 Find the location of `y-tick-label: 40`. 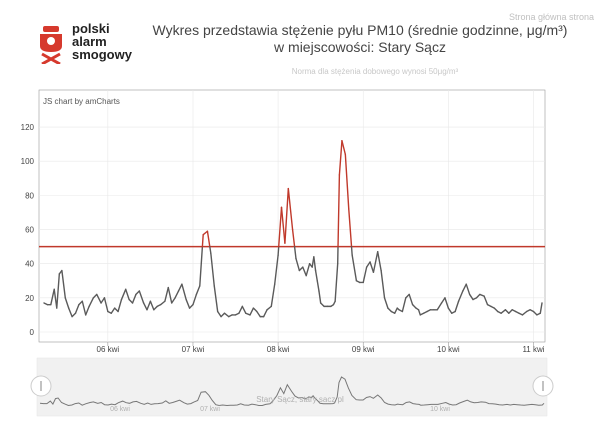

y-tick-label: 40 is located at coordinates (29, 264).